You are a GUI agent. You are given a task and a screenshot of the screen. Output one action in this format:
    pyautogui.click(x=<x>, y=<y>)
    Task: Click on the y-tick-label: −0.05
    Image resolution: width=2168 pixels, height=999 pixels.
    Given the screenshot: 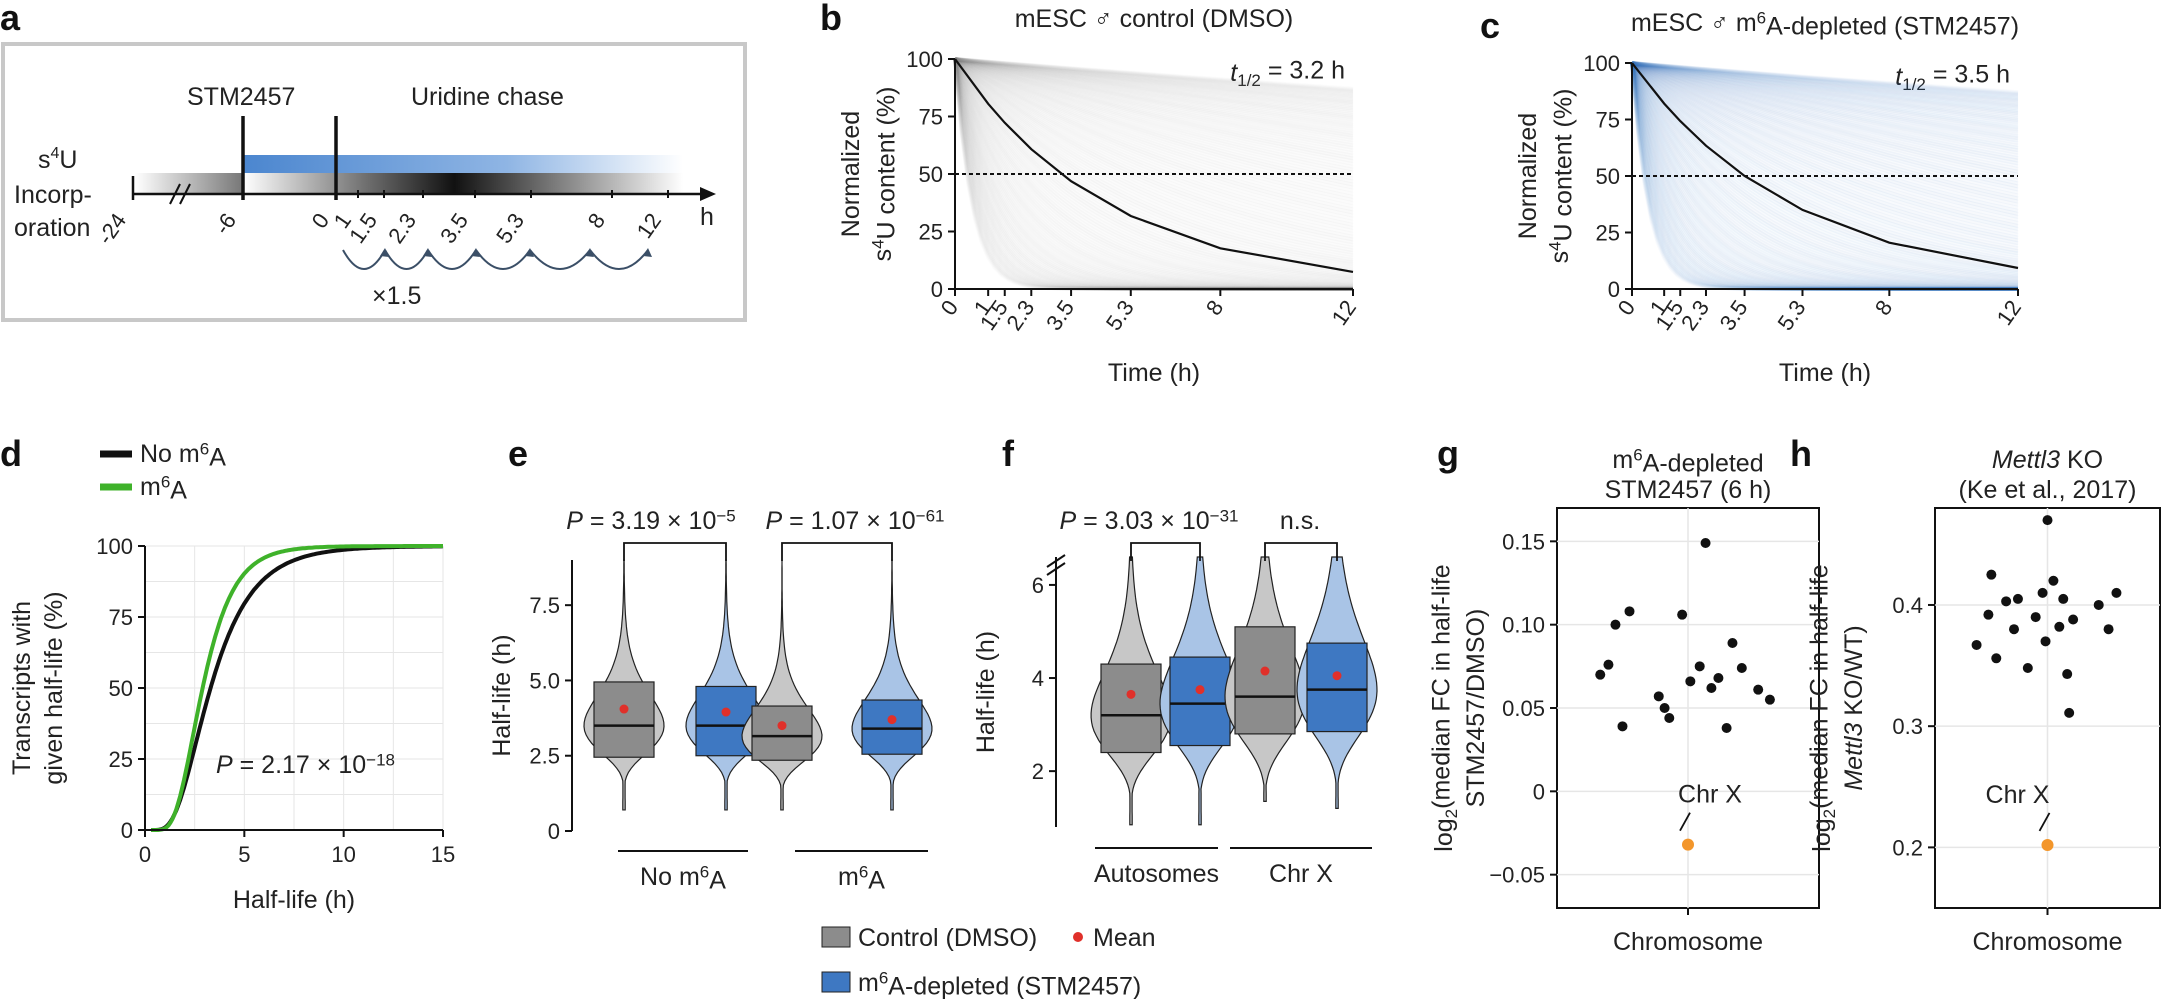 What is the action you would take?
    pyautogui.click(x=1517, y=875)
    